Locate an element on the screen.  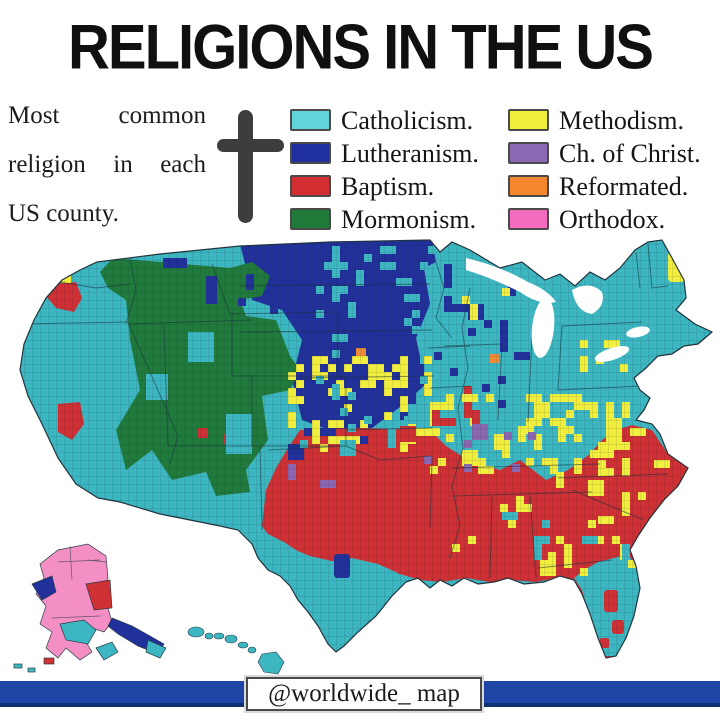
cross-icon is located at coordinates (245, 166).